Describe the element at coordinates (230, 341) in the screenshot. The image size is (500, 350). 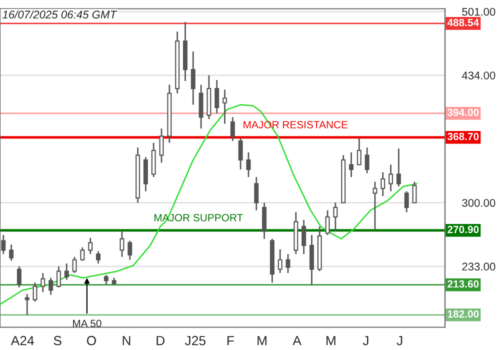
I see `x-tick-label: F` at that location.